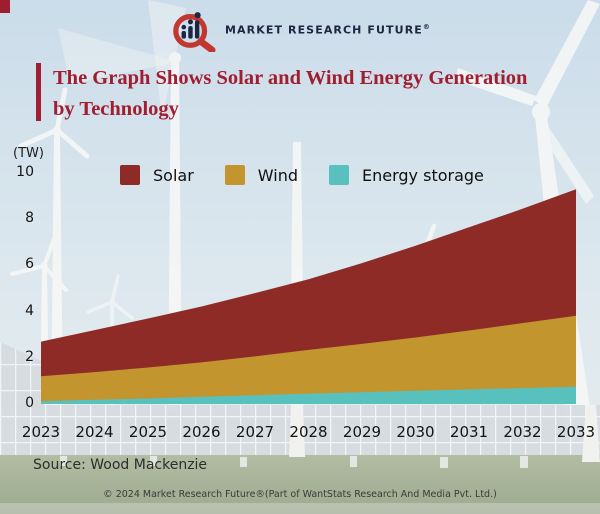 The width and height of the screenshot is (600, 514). What do you see at coordinates (173, 175) in the screenshot?
I see `legend-label: Solar` at bounding box center [173, 175].